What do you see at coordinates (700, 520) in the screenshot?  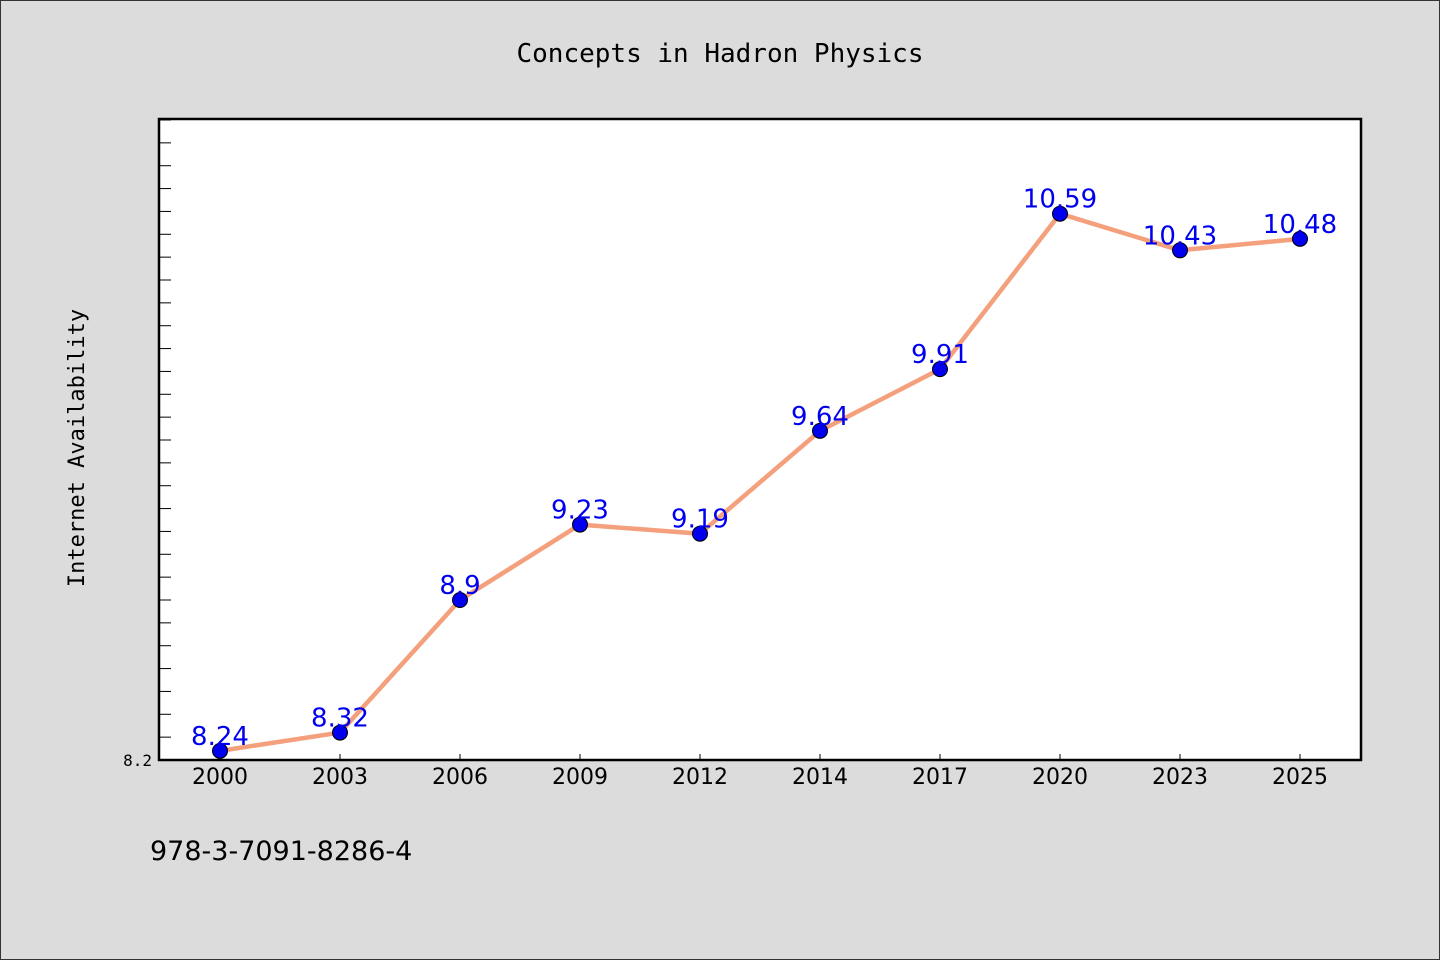 I see `data-label: 9.19` at bounding box center [700, 520].